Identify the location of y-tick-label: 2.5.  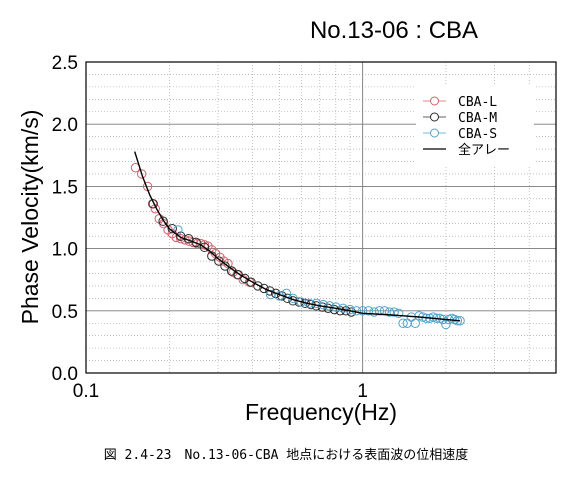
(65, 63).